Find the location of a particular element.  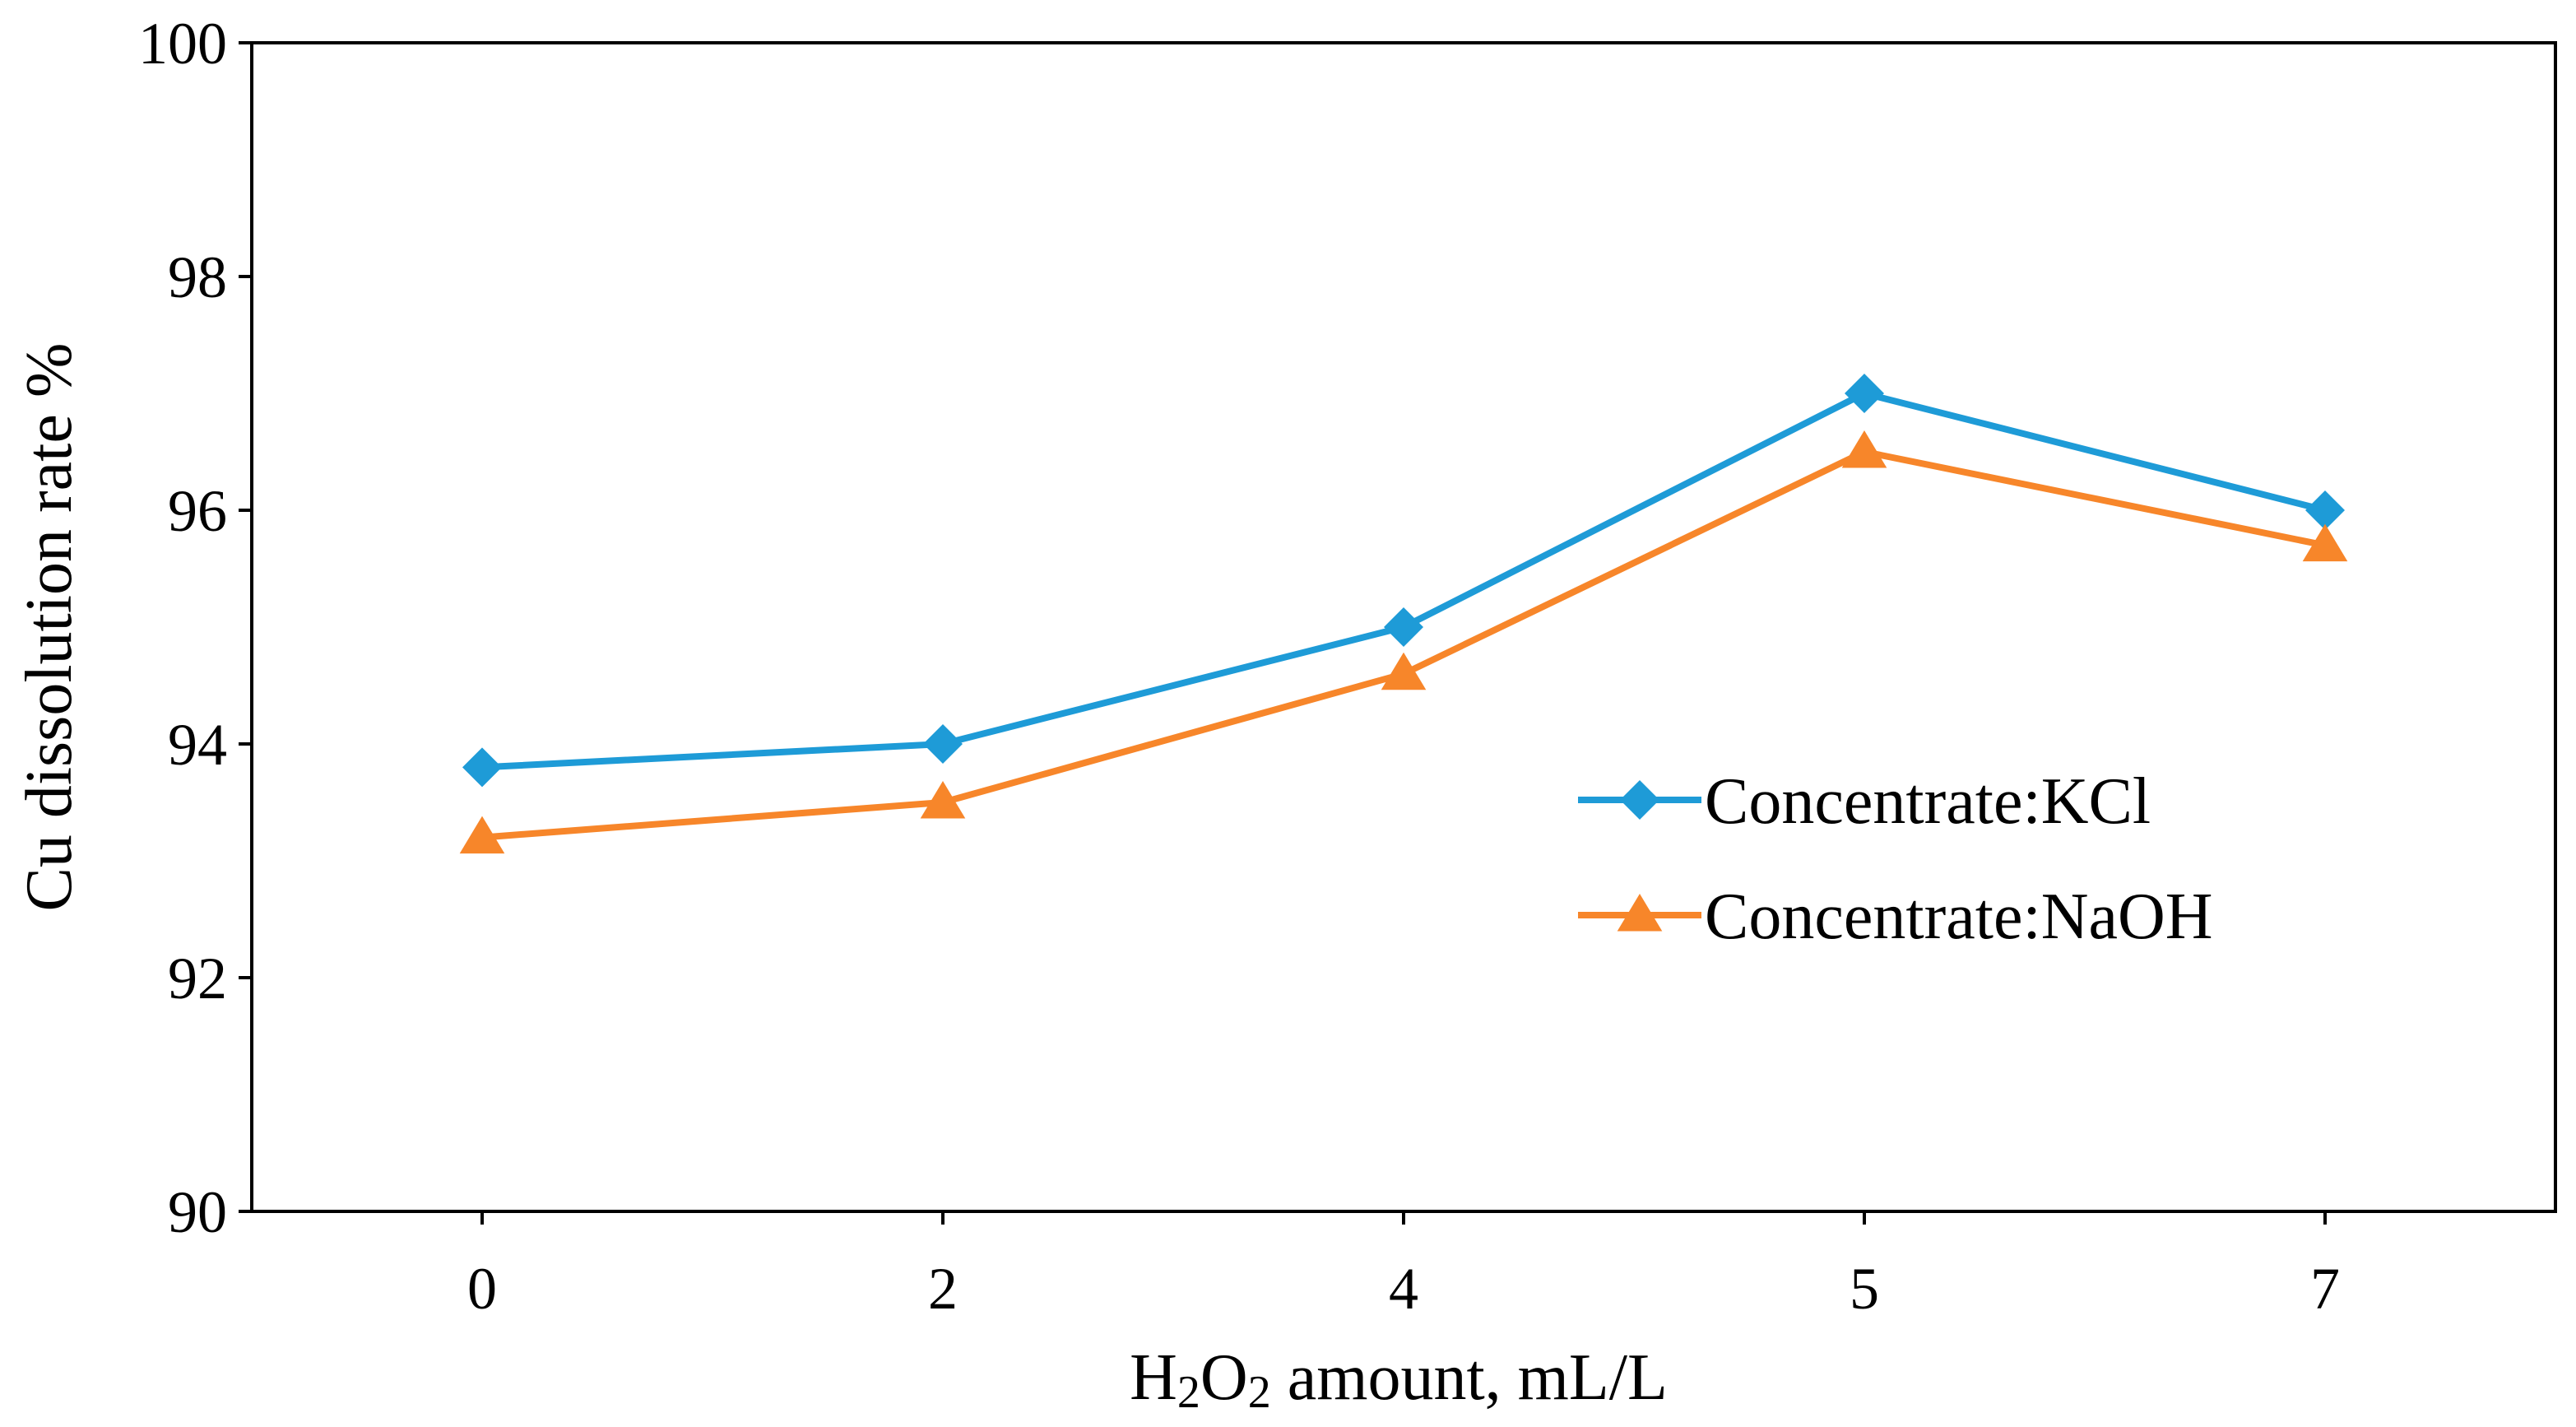

x-tick-label: 7 is located at coordinates (2325, 1289).